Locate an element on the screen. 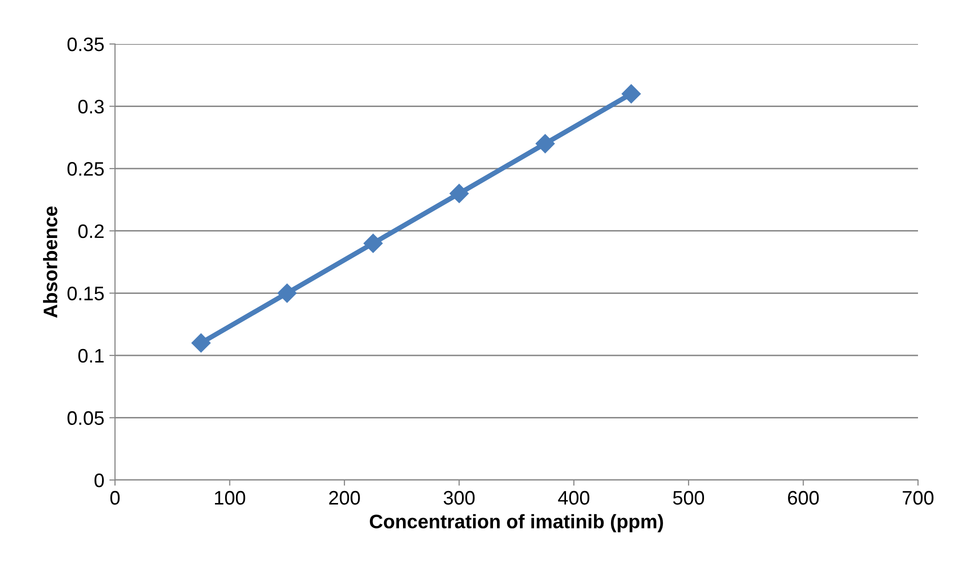  x-axis-title: Concentration of imatinib (ppm) is located at coordinates (516, 523).